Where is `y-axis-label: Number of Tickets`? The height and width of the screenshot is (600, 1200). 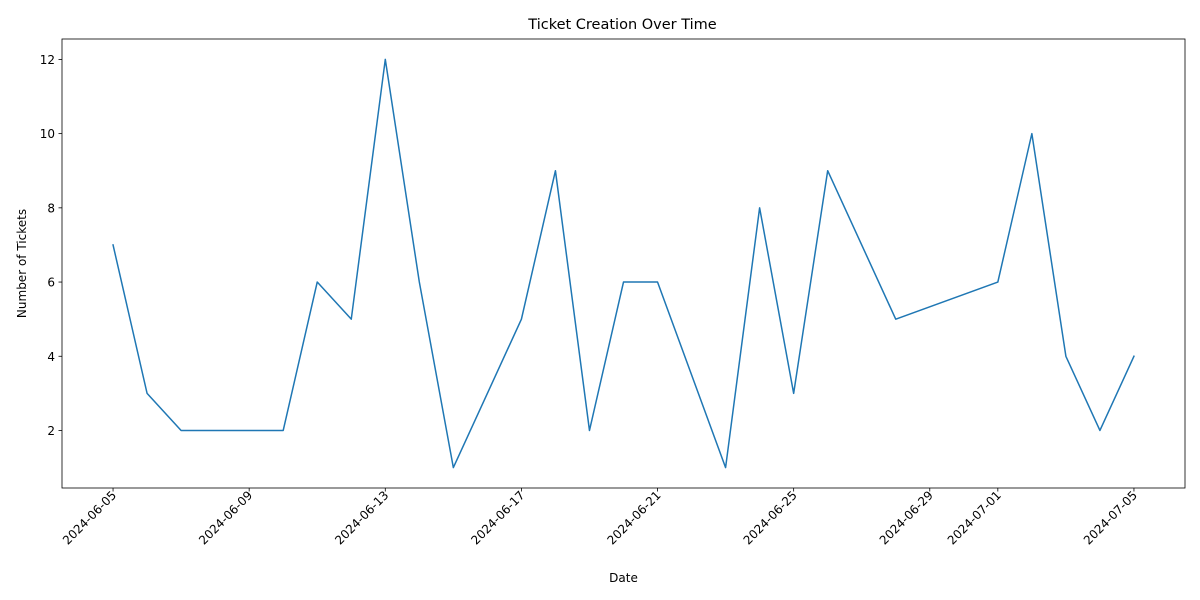
y-axis-label: Number of Tickets is located at coordinates (22, 263).